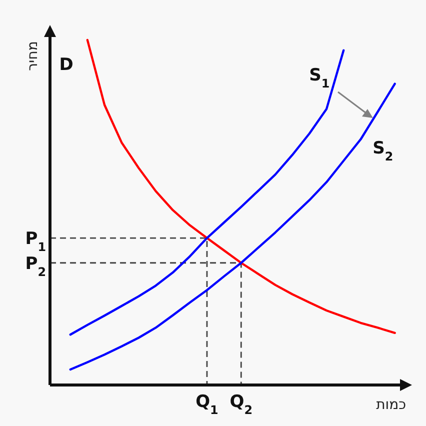  What do you see at coordinates (207, 404) in the screenshot?
I see `x-tick-label: Q$_{1}$` at bounding box center [207, 404].